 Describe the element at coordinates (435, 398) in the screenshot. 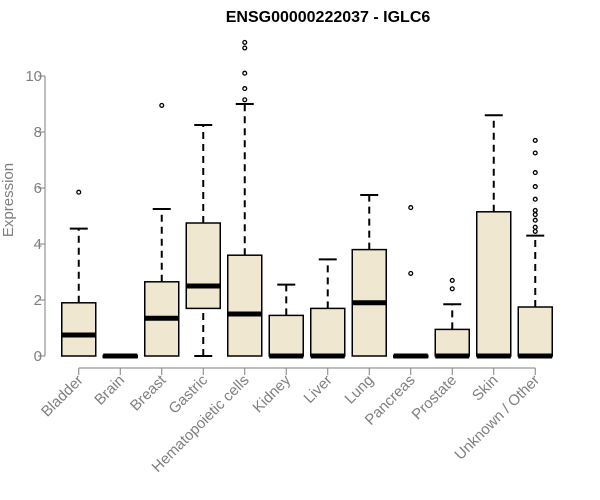

I see `x-tick-label: Prostate` at that location.